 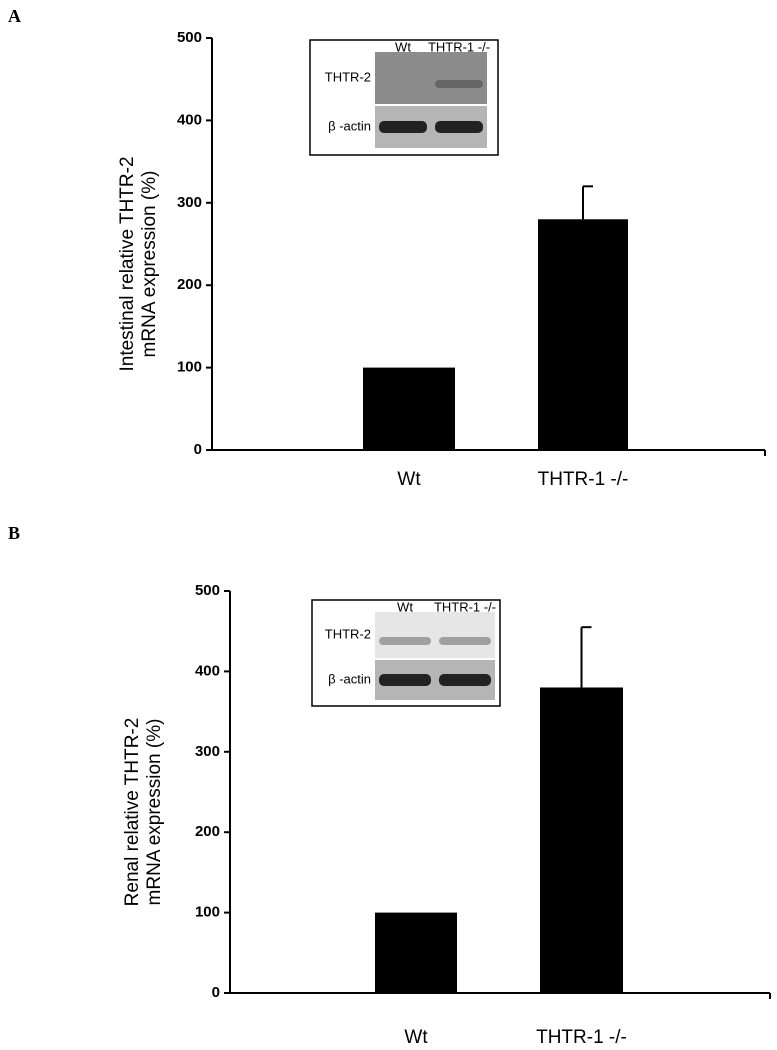 I want to click on panel-label: A, so click(x=14, y=16).